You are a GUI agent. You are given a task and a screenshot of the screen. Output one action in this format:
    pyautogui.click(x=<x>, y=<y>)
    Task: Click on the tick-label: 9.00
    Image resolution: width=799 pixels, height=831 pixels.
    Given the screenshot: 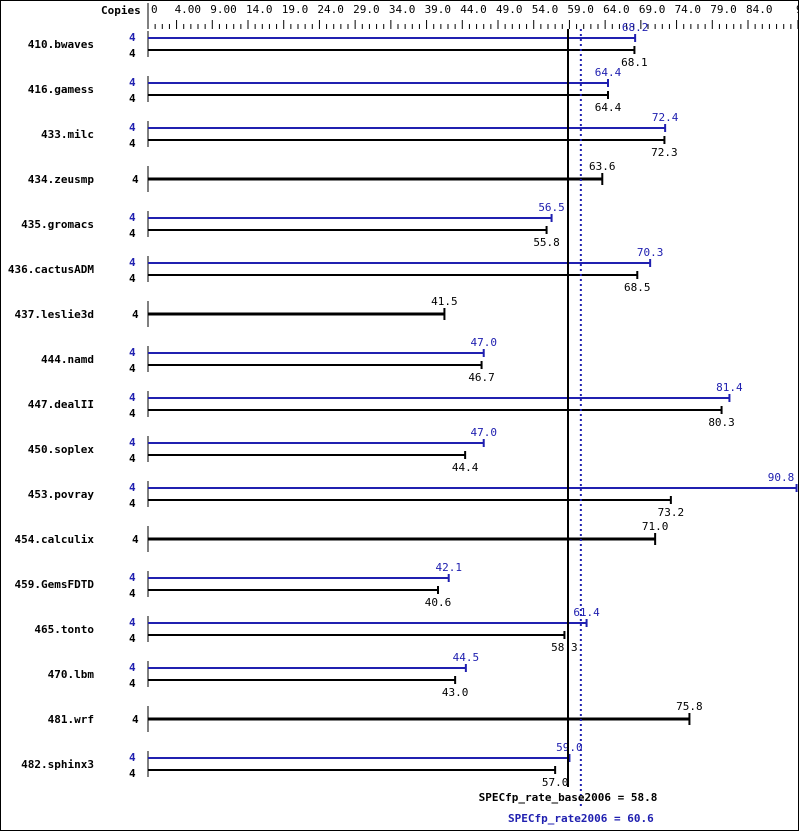 What is the action you would take?
    pyautogui.click(x=223, y=9)
    